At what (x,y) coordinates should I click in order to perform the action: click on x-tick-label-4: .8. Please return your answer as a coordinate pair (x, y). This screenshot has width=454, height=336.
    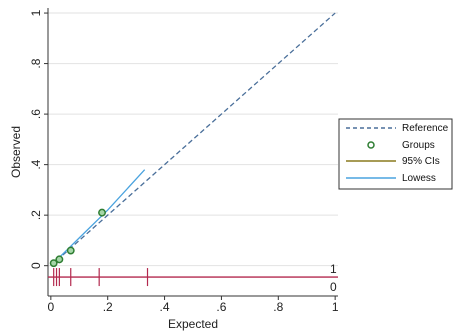
    Looking at the image, I should click on (278, 307).